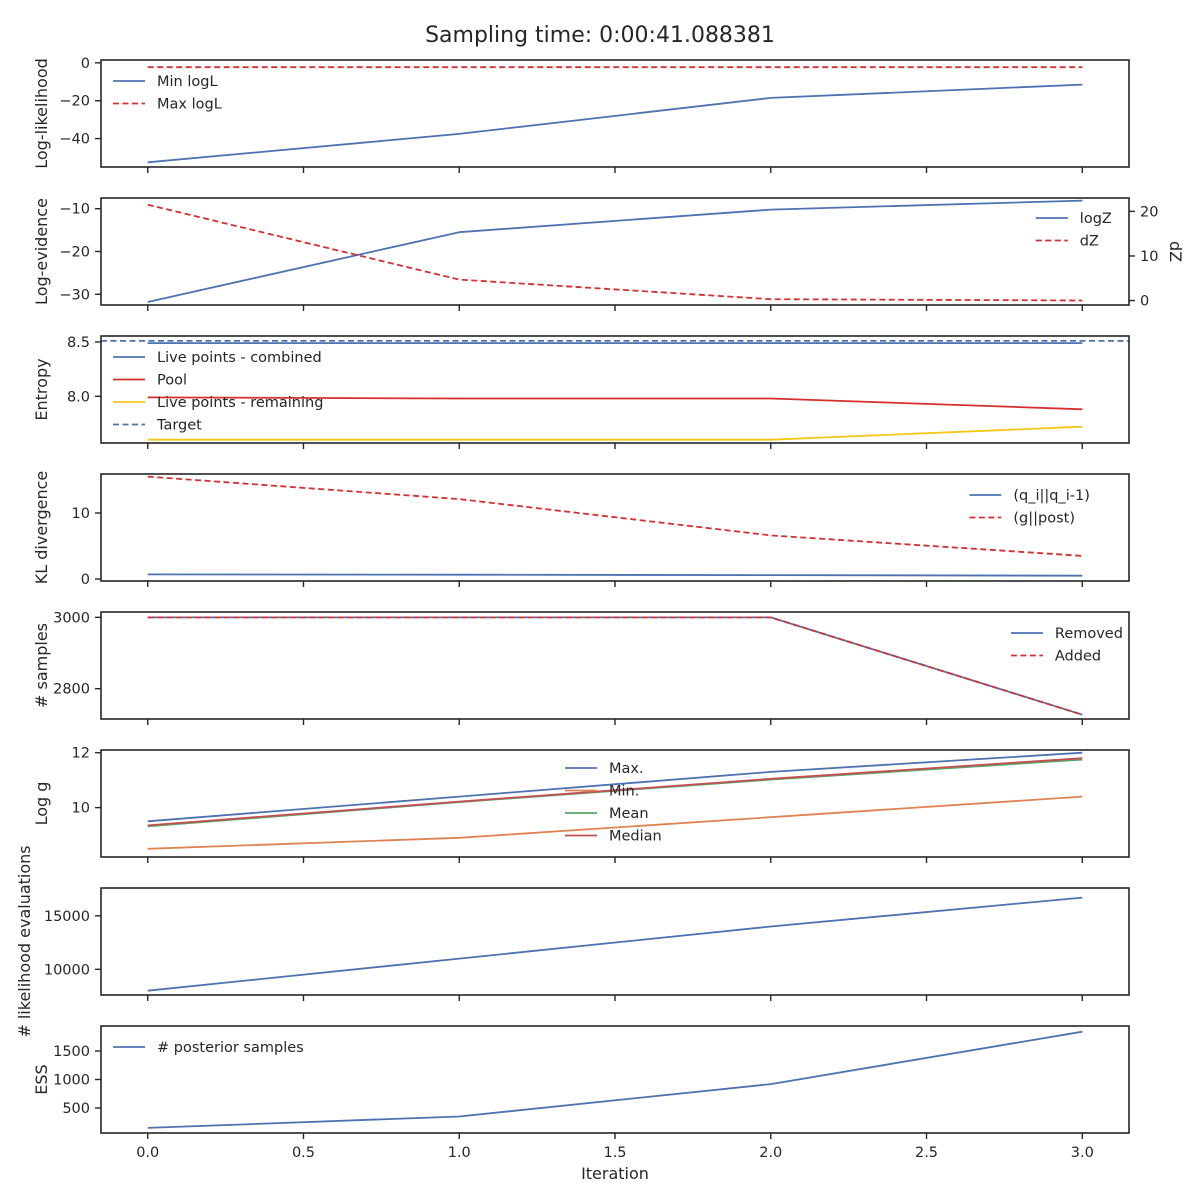 Image resolution: width=1200 pixels, height=1200 pixels. What do you see at coordinates (71, 1081) in the screenshot?
I see `y-tick-label: 1000` at bounding box center [71, 1081].